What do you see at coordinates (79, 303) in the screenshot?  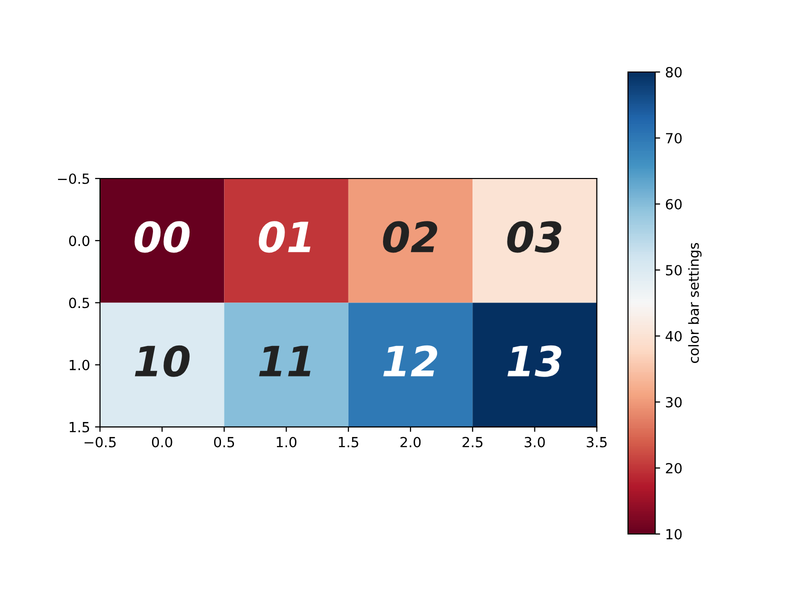 I see `y-tick-label: 0.5` at bounding box center [79, 303].